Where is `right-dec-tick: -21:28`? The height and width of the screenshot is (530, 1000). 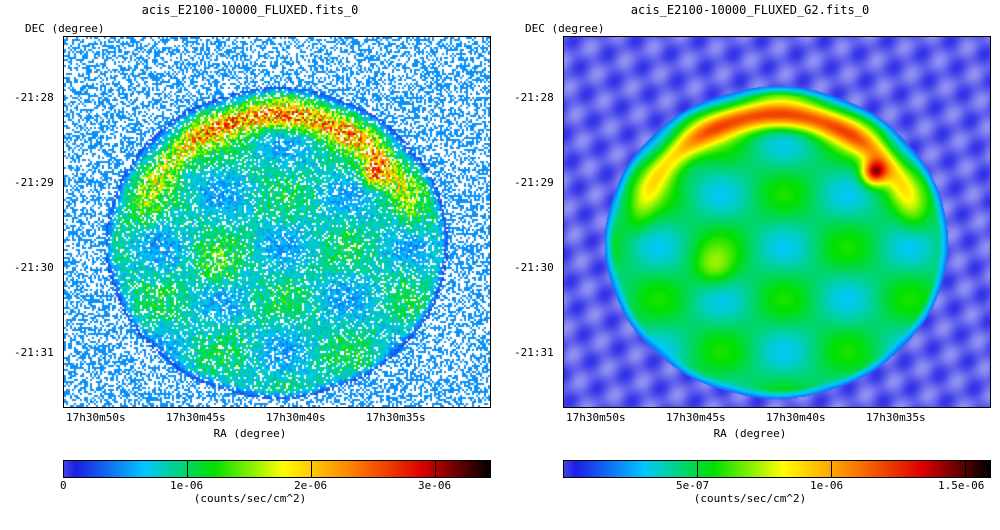 right-dec-tick: -21:28 is located at coordinates (534, 97).